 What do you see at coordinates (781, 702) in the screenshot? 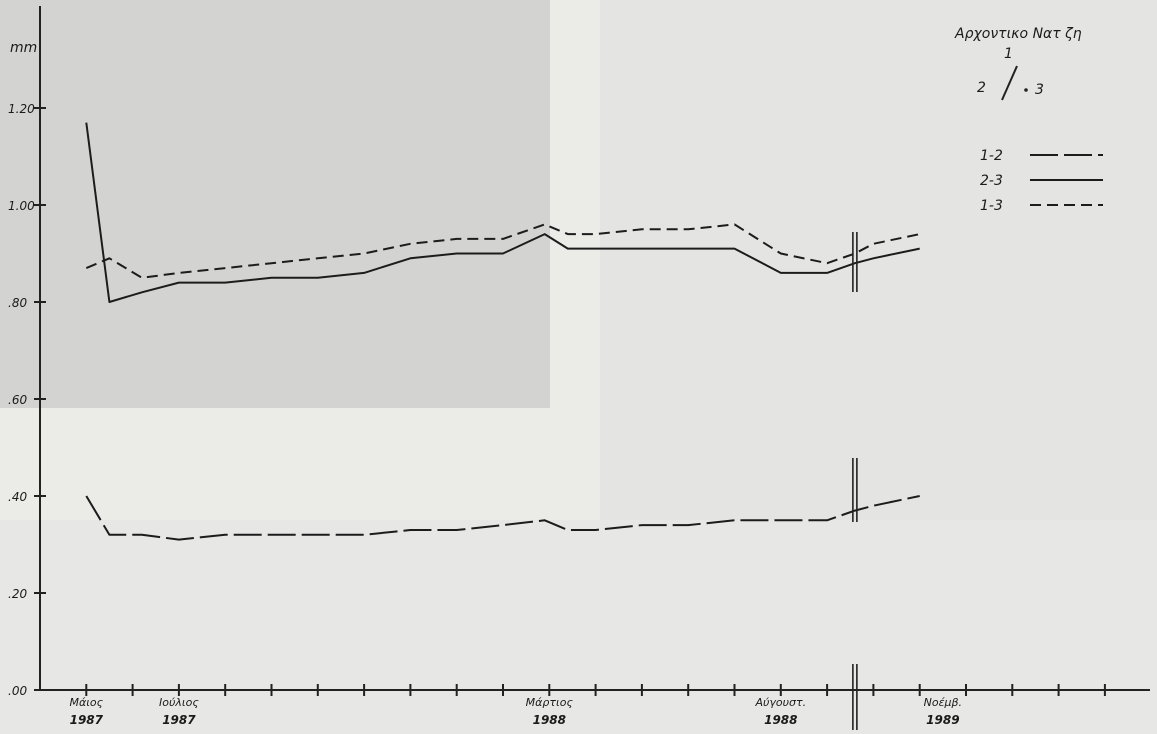
I see `x-label-month: Αύγουστ.` at bounding box center [781, 702].